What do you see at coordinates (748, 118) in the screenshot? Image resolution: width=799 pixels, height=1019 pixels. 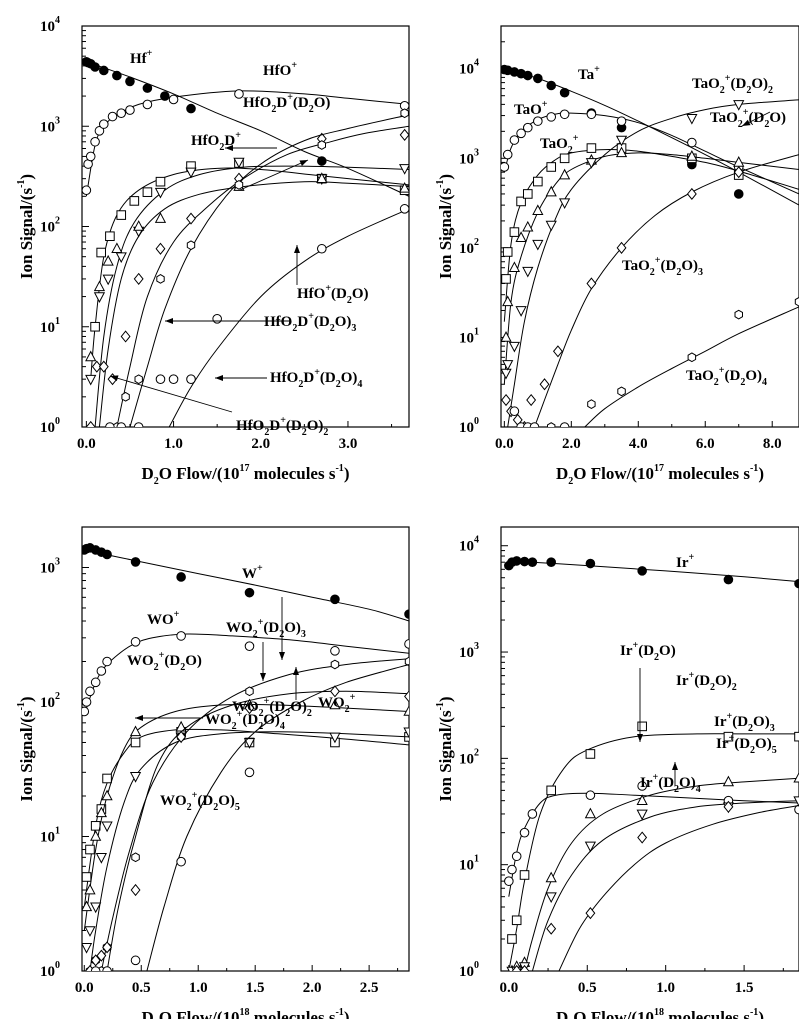 I see `series-annotation: TaO2+(D2O)` at bounding box center [748, 118].